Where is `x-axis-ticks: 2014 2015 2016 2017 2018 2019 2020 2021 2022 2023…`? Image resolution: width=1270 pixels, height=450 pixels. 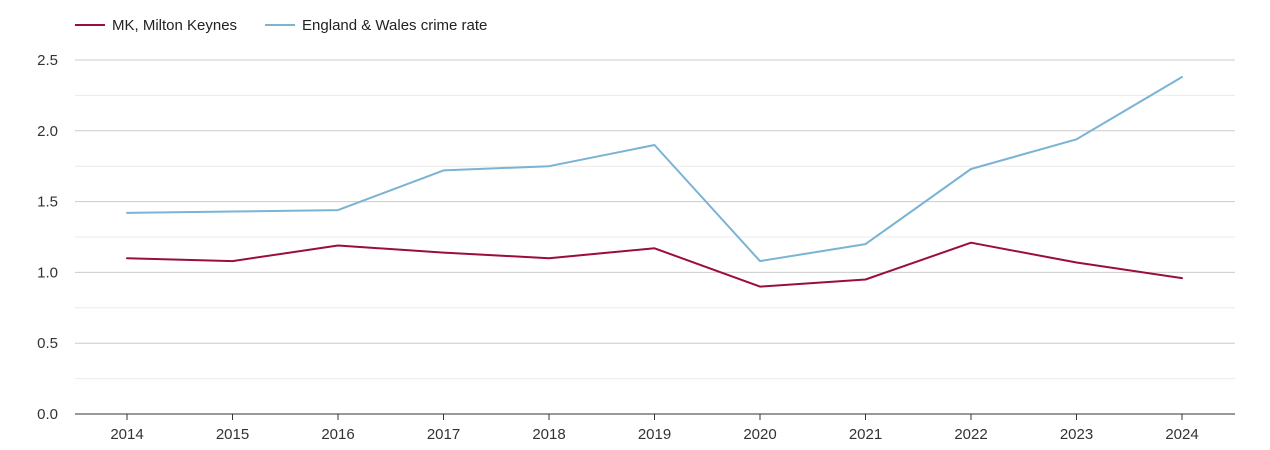 x-axis-ticks: 2014 2015 2016 2017 2018 2019 2020 2021 2022 2023… is located at coordinates (654, 428).